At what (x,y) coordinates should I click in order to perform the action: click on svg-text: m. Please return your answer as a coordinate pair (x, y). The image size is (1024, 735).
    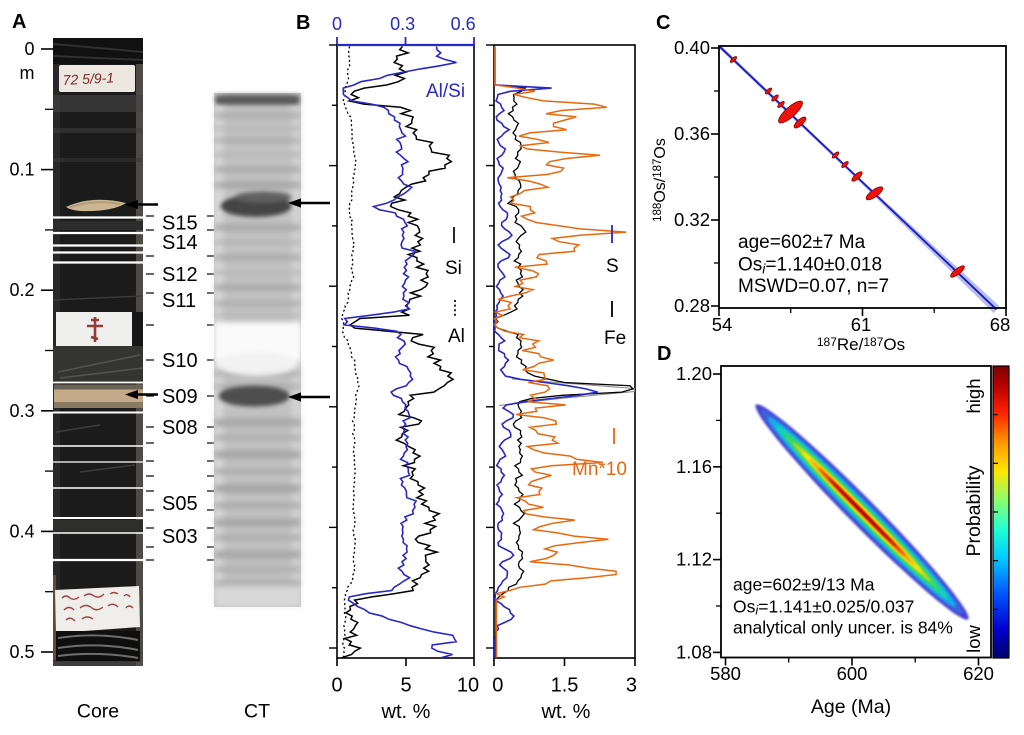
    Looking at the image, I should click on (27, 73).